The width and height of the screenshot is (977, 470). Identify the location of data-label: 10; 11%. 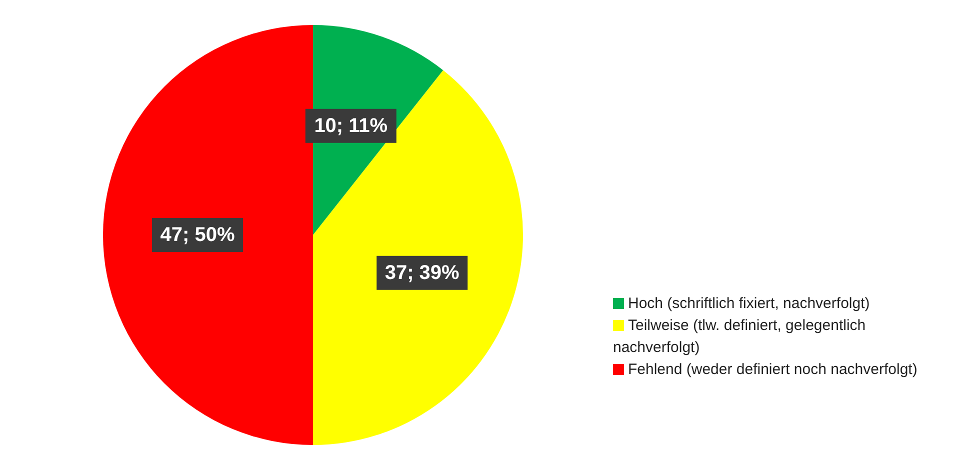
(351, 125).